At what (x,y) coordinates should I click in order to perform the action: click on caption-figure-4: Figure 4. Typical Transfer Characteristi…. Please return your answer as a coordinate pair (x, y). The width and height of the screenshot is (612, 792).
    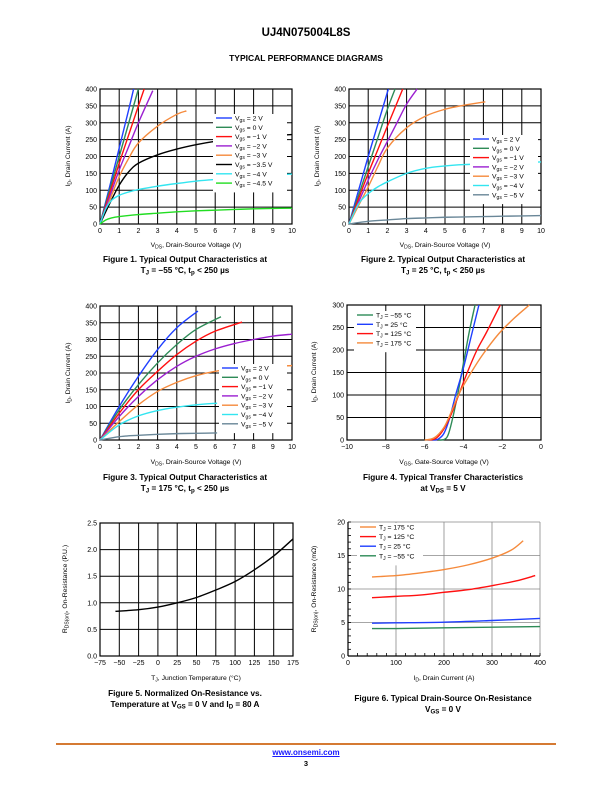
    Looking at the image, I should click on (443, 484).